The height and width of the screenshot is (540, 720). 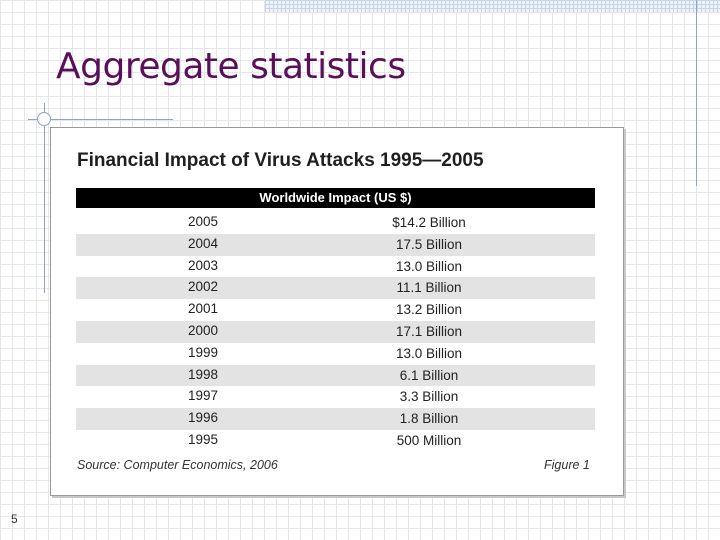 I want to click on table-row: 1995 500 Million, so click(x=335, y=441).